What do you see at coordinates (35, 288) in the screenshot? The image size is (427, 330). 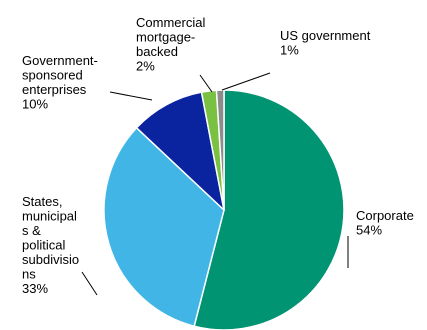 I see `slice-label-line: 33%` at bounding box center [35, 288].